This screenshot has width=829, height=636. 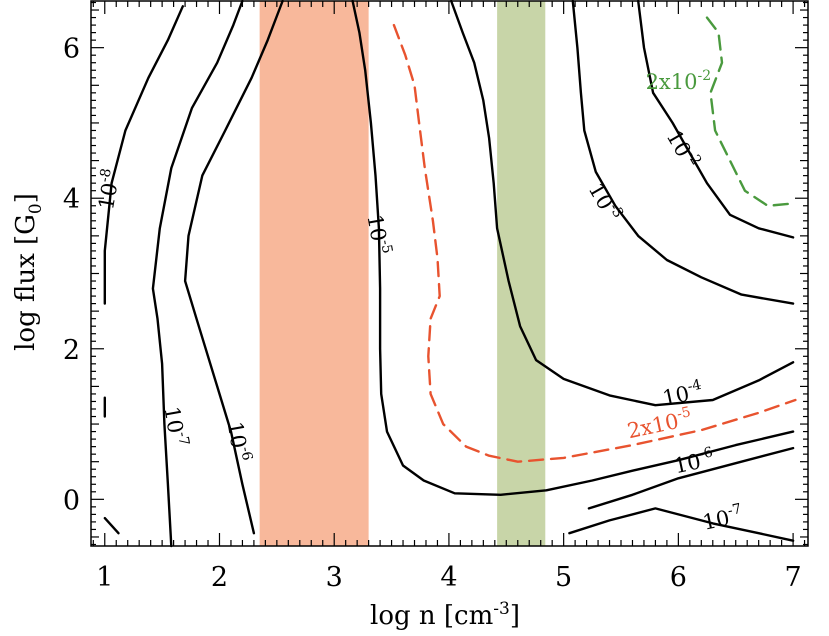 What do you see at coordinates (376, 228) in the screenshot?
I see `label-1e-5-base: 10` at bounding box center [376, 228].